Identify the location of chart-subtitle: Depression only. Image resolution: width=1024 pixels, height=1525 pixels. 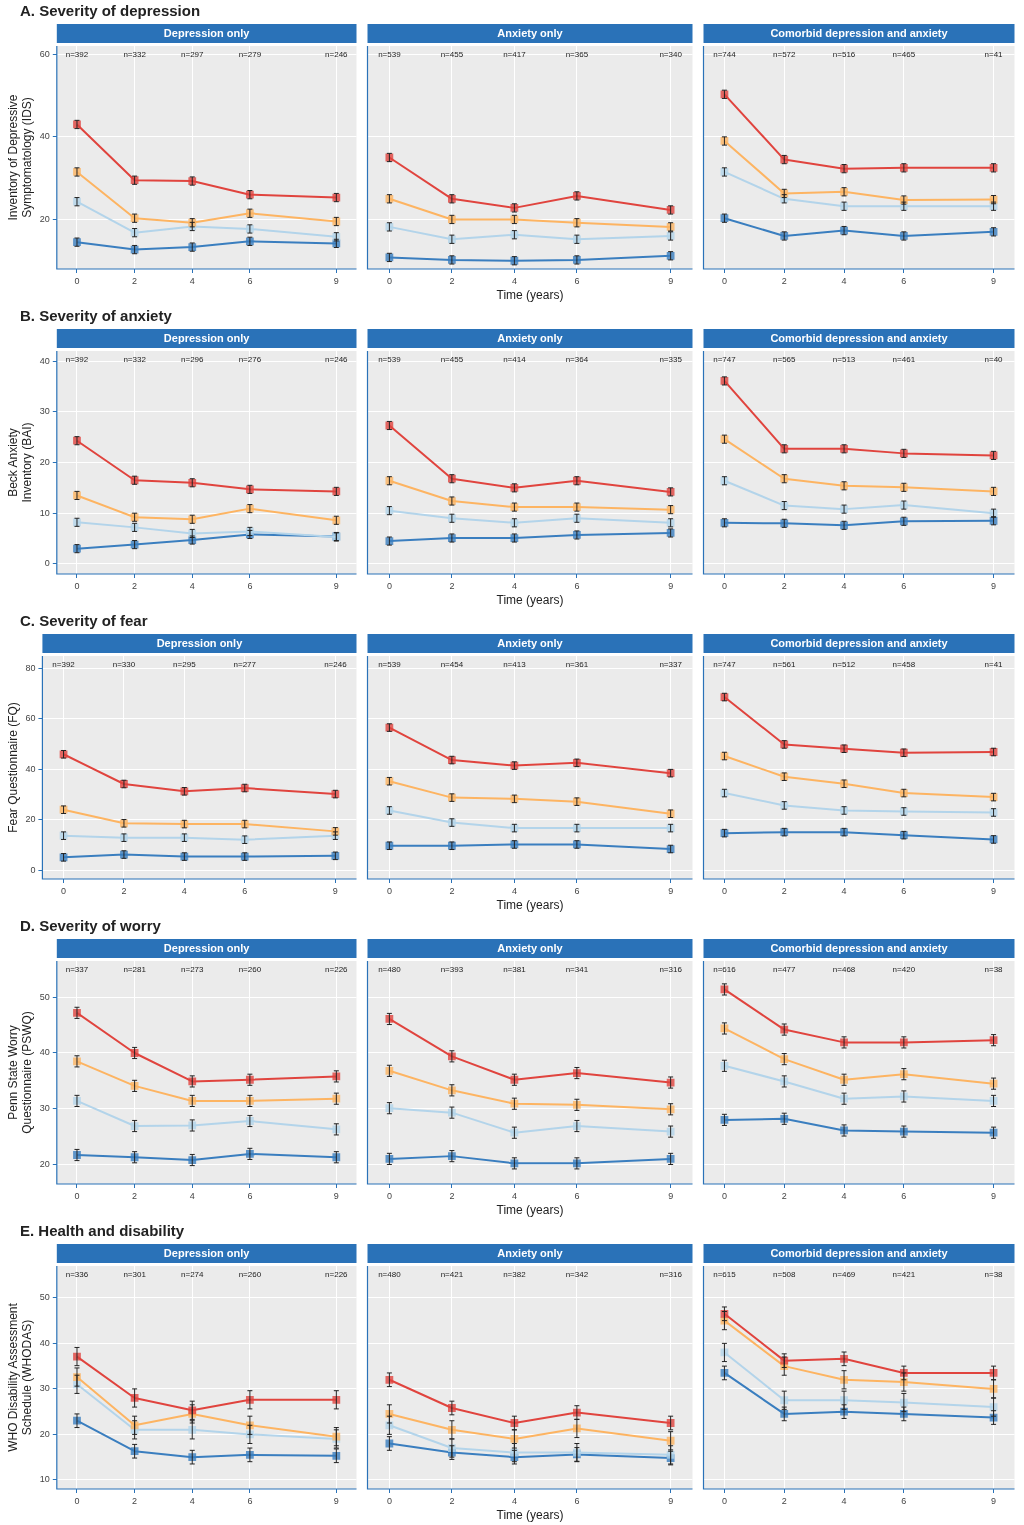
(207, 1252).